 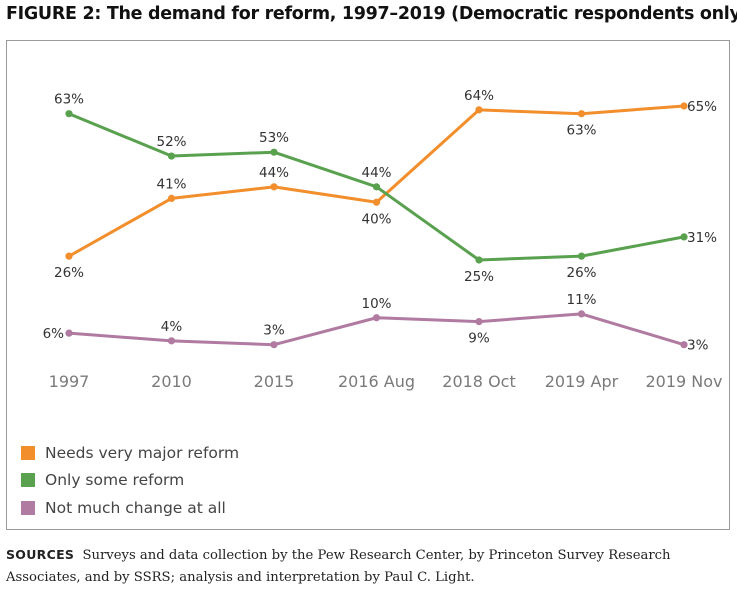 What do you see at coordinates (69, 100) in the screenshot?
I see `data-label-only-some-reform: 63%` at bounding box center [69, 100].